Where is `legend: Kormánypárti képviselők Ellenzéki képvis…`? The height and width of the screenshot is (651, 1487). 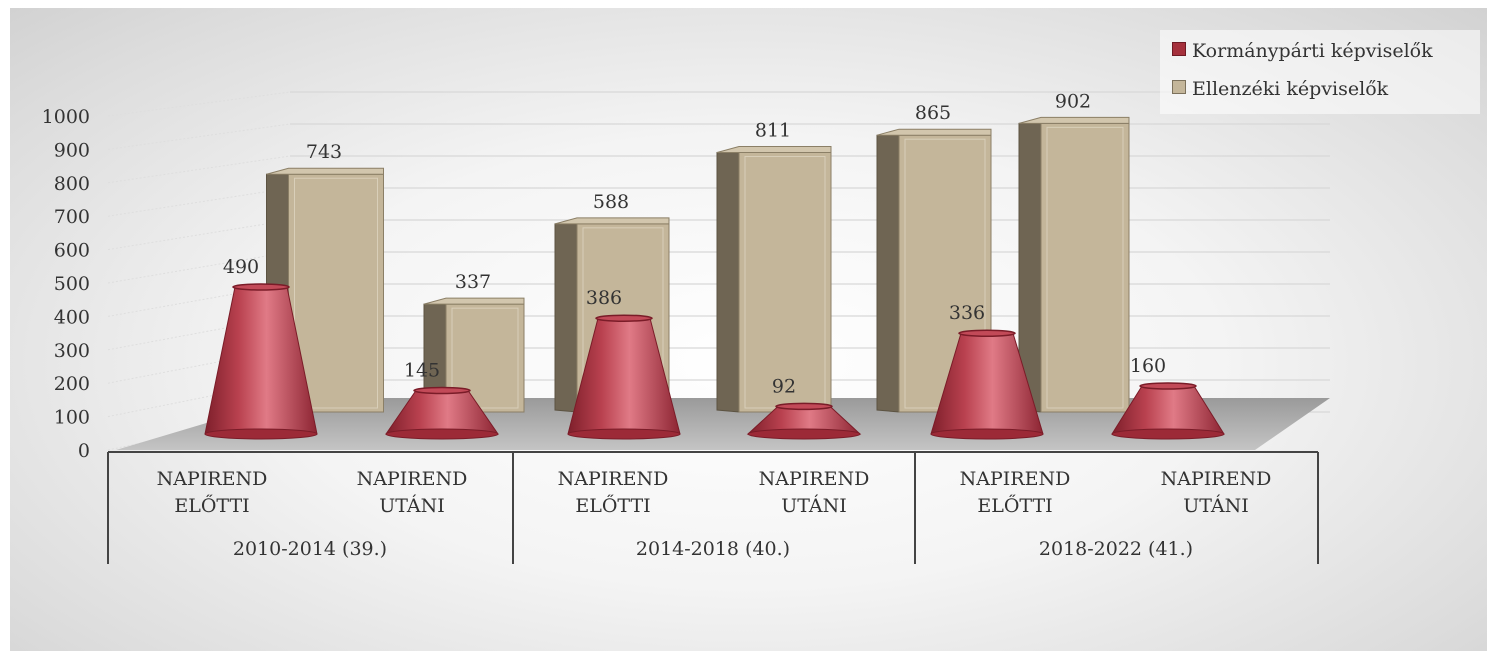
legend: Kormánypárti képviselők Ellenzéki képvis… is located at coordinates (1320, 72).